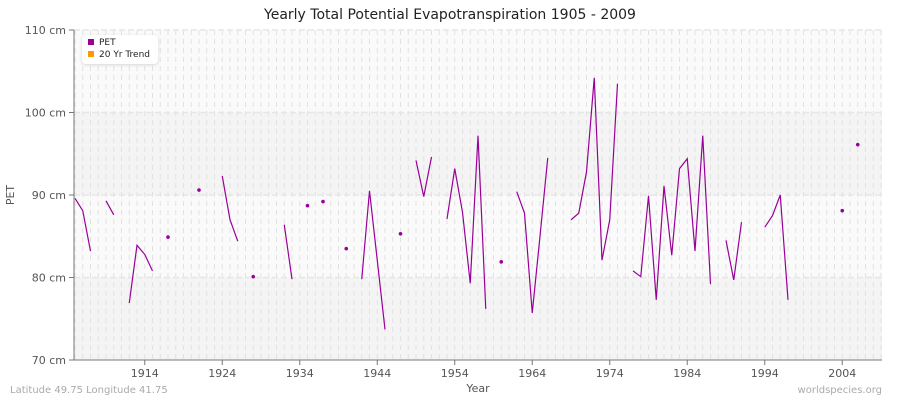 This screenshot has width=900, height=400. I want to click on y-tick-label: 70 cm, so click(49, 360).